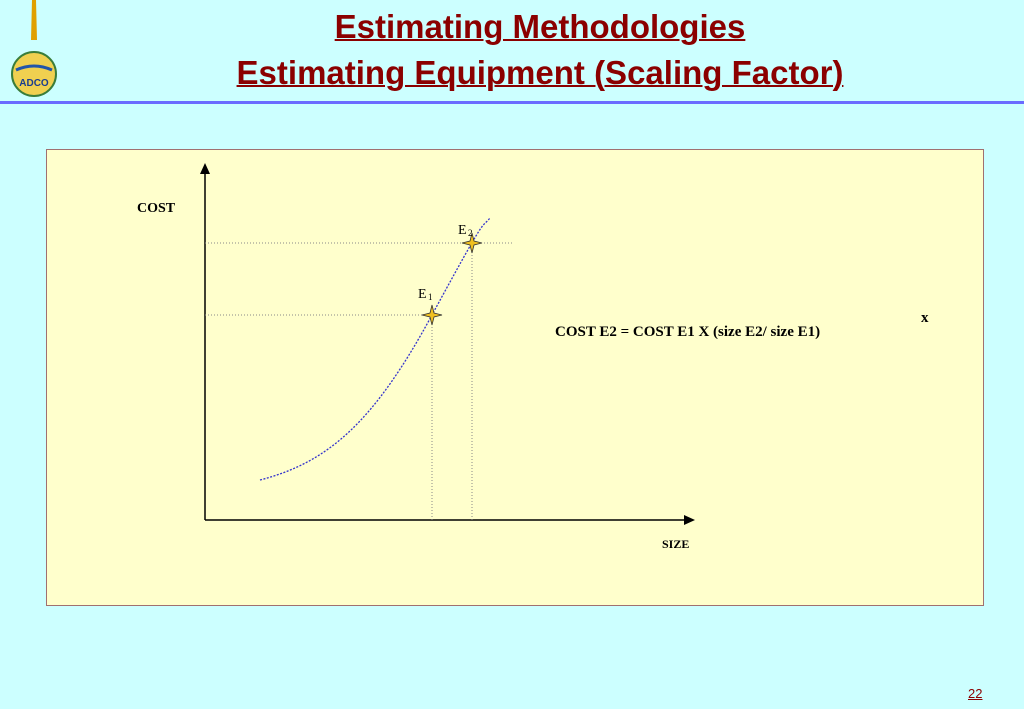 The width and height of the screenshot is (1024, 709). Describe the element at coordinates (34, 48) in the screenshot. I see `adco-logo: ADCO` at that location.